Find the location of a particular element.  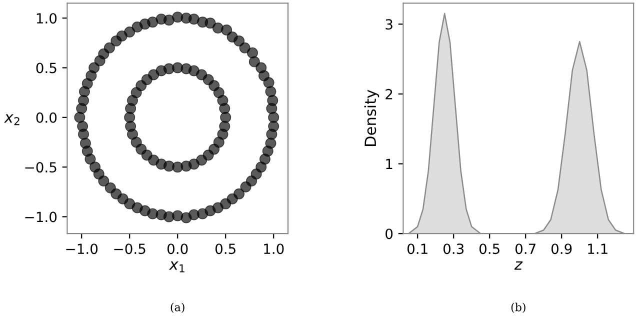

y-axis-title: Density is located at coordinates (372, 118).